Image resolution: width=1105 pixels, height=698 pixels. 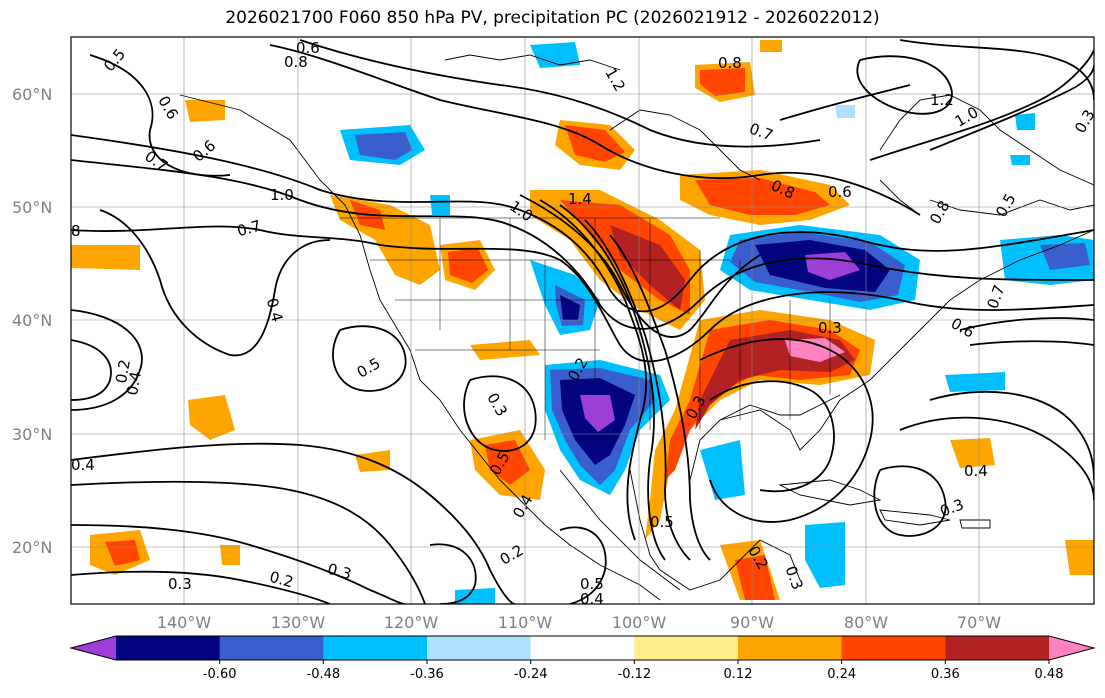 What do you see at coordinates (635, 674) in the screenshot?
I see `colorbar-tick-label: -0.12` at bounding box center [635, 674].